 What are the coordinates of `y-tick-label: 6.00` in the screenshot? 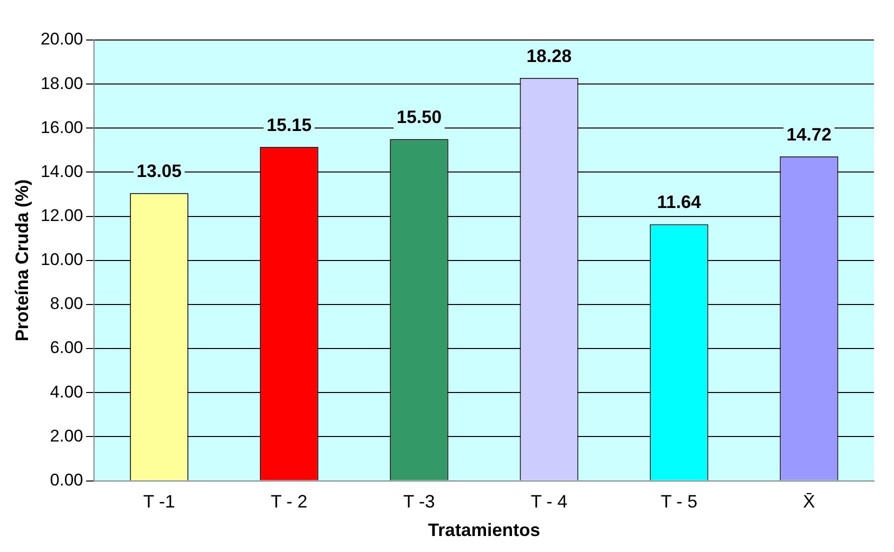 It's located at (67, 348).